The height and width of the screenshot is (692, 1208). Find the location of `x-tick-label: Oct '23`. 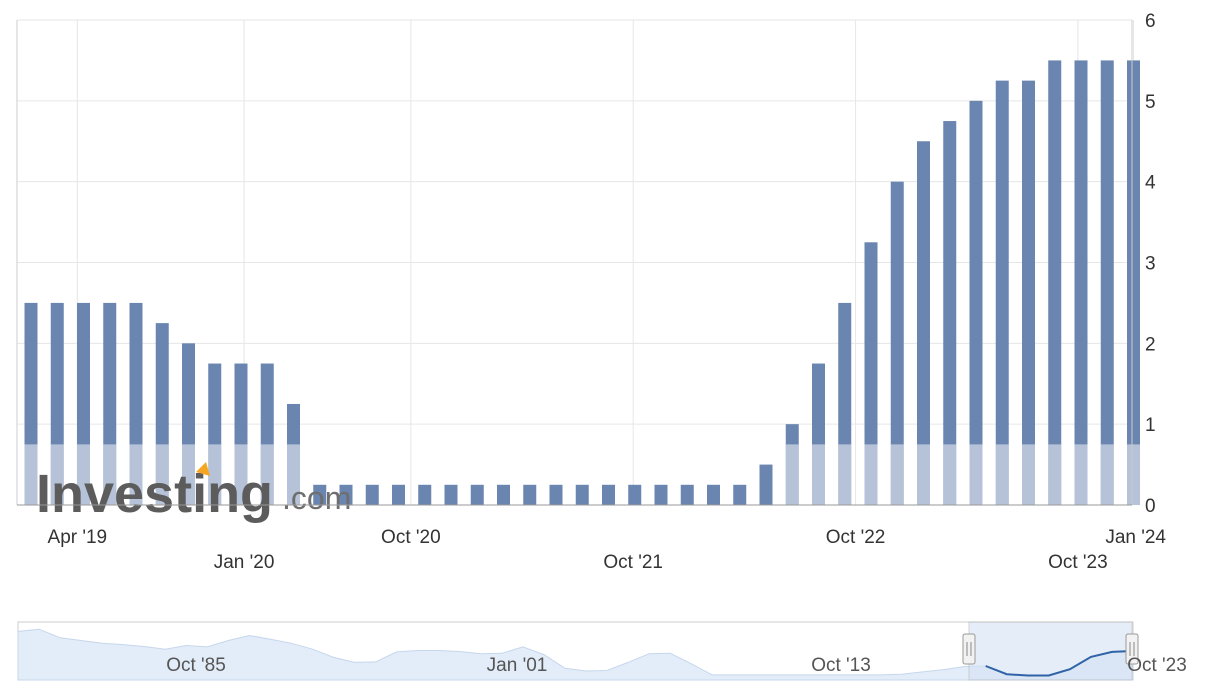

x-tick-label: Oct '23 is located at coordinates (1078, 562).